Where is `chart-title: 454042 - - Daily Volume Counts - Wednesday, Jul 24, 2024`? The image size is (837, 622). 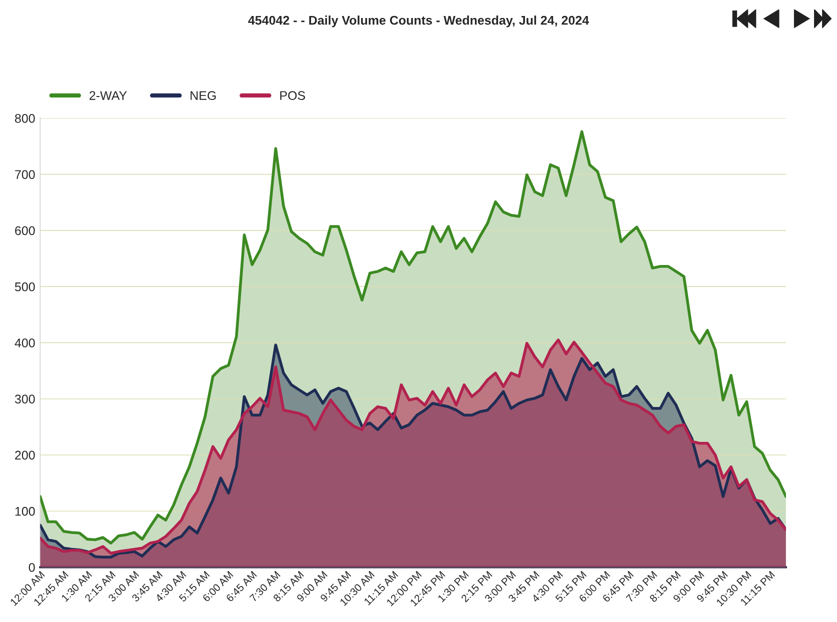 chart-title: 454042 - - Daily Volume Counts - Wednesday, Jul 24, 2024 is located at coordinates (419, 22).